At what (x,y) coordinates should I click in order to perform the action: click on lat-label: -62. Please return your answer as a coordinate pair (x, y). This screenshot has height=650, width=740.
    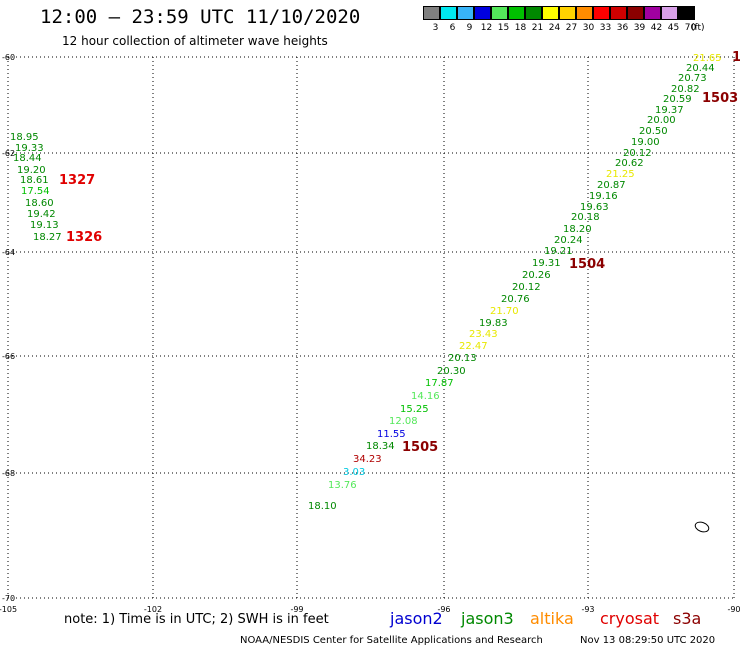
    Looking at the image, I should click on (8, 153).